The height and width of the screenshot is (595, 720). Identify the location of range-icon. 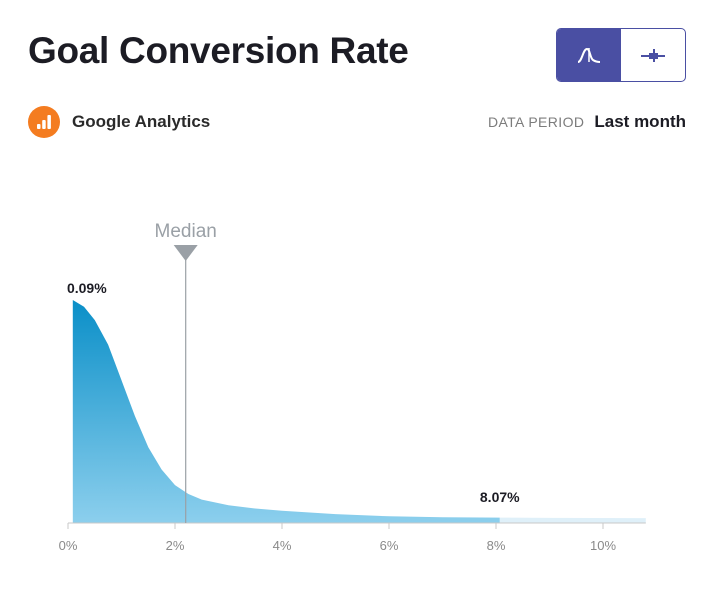
(653, 55).